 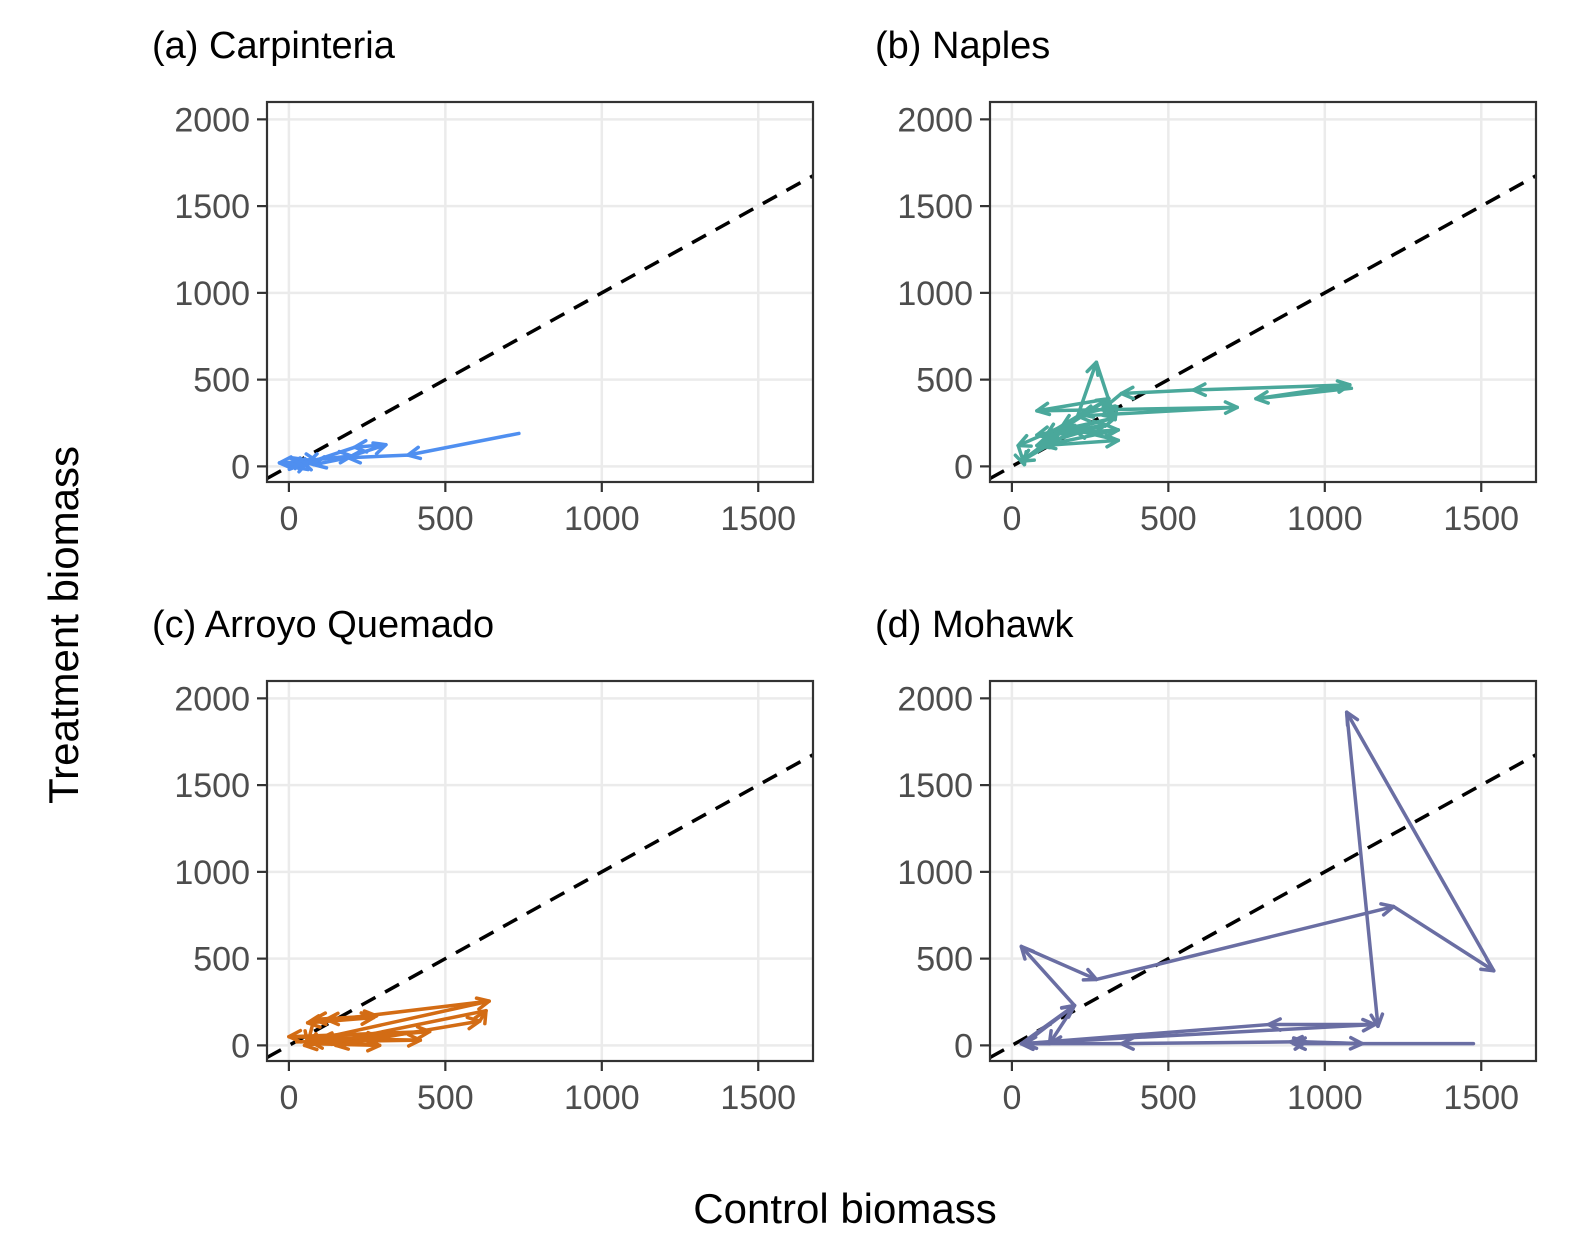 What do you see at coordinates (844, 1208) in the screenshot?
I see `x-axis-label: Control biomass` at bounding box center [844, 1208].